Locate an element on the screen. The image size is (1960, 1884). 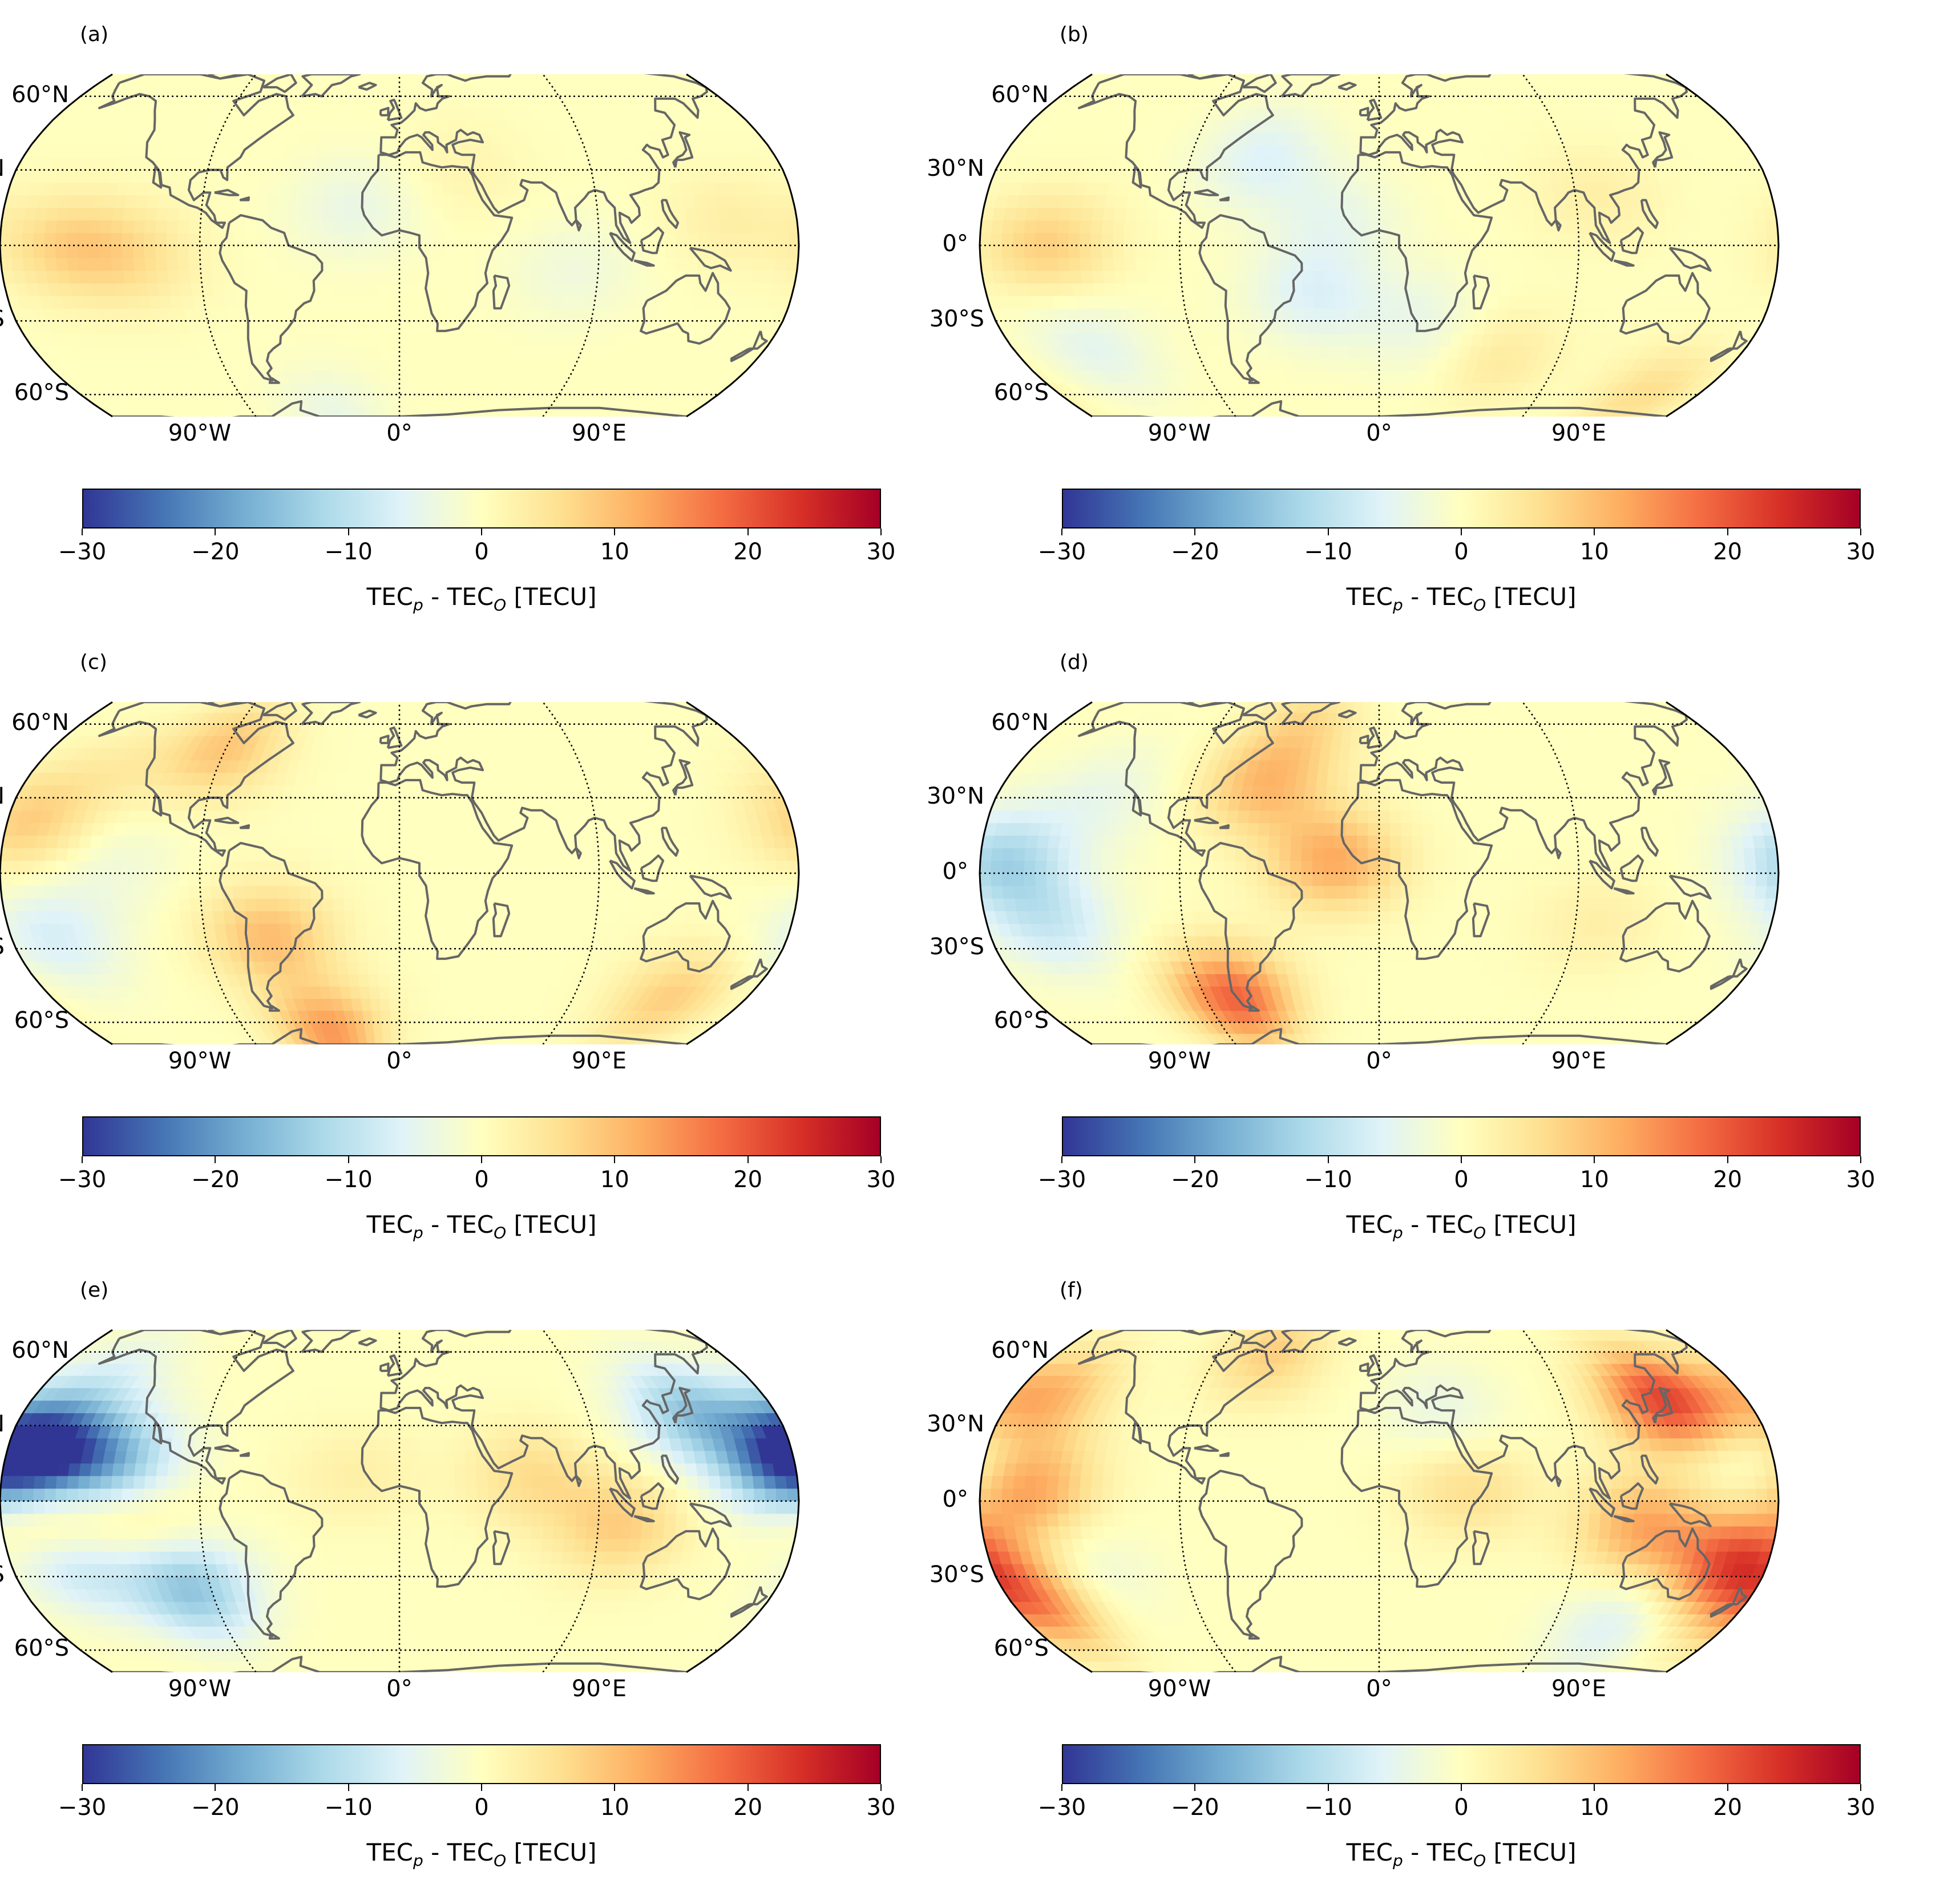
coastline is located at coordinates (1416, 242).